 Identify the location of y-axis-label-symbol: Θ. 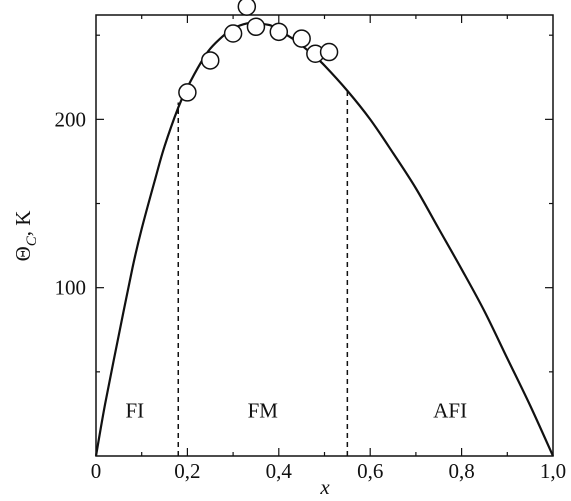
(23, 253).